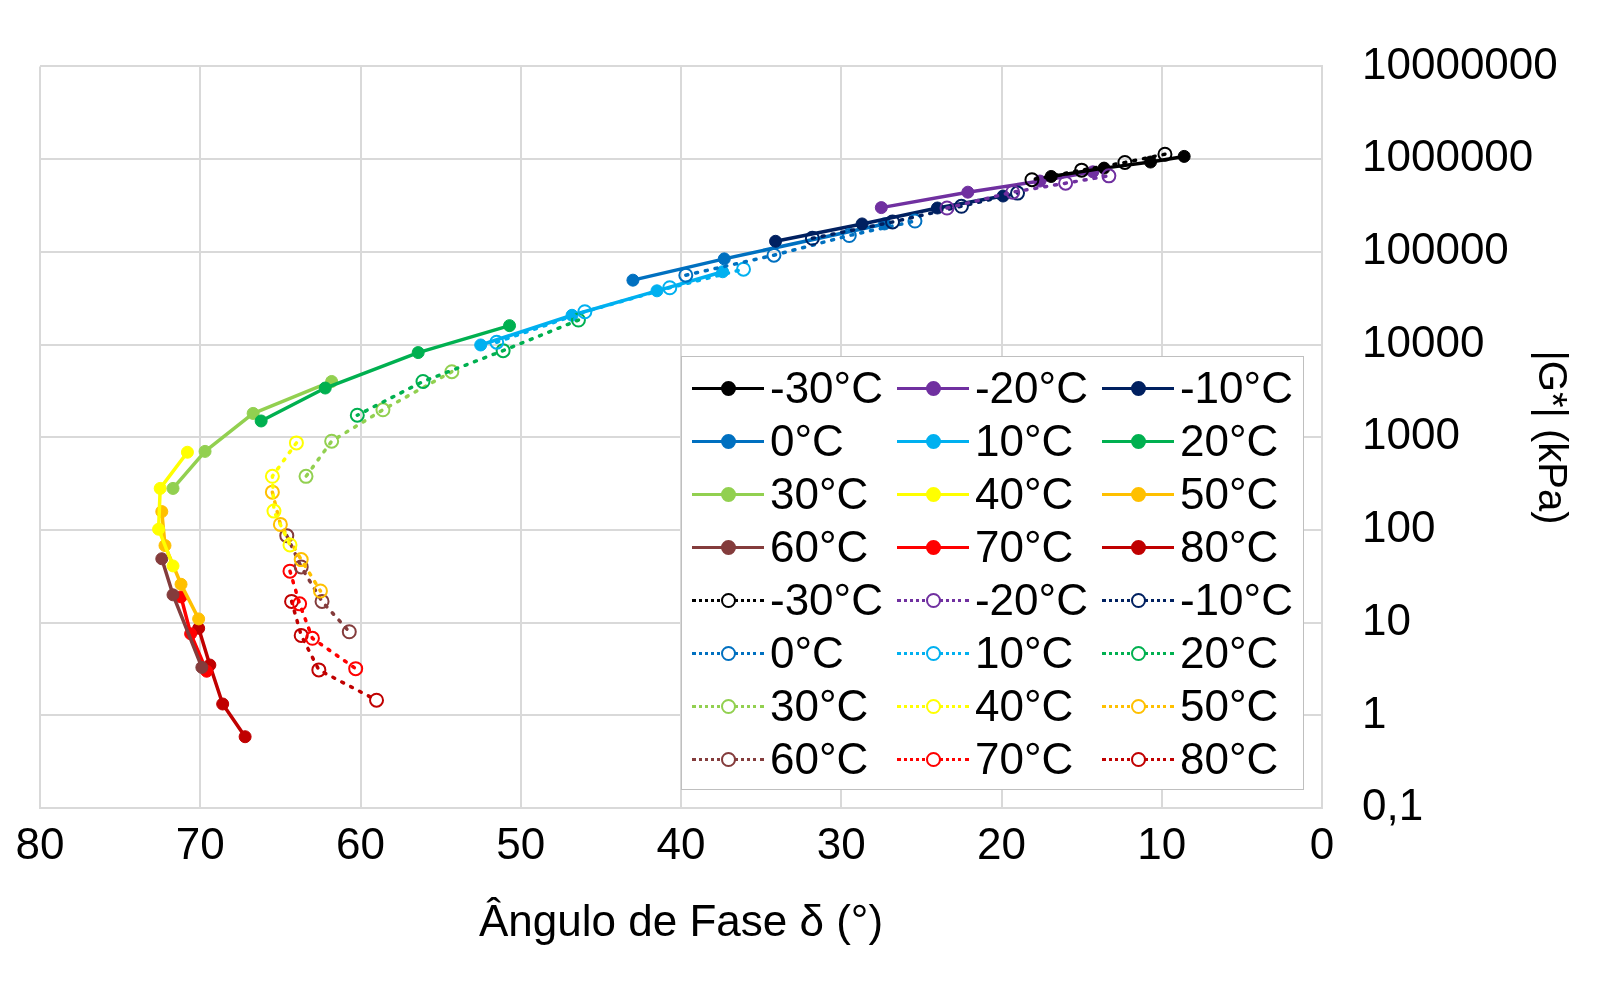 This screenshot has width=1602, height=1005. Describe the element at coordinates (360, 843) in the screenshot. I see `x-tick-label: 60` at that location.